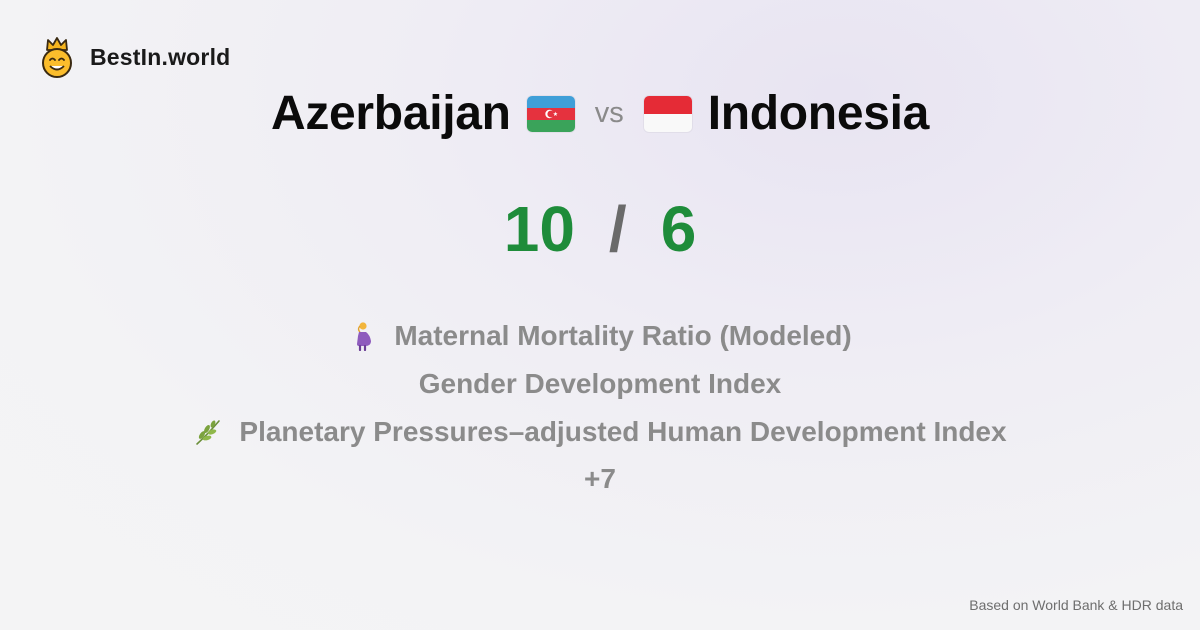 This screenshot has width=1200, height=630. Describe the element at coordinates (678, 229) in the screenshot. I see `score-b: 6` at that location.